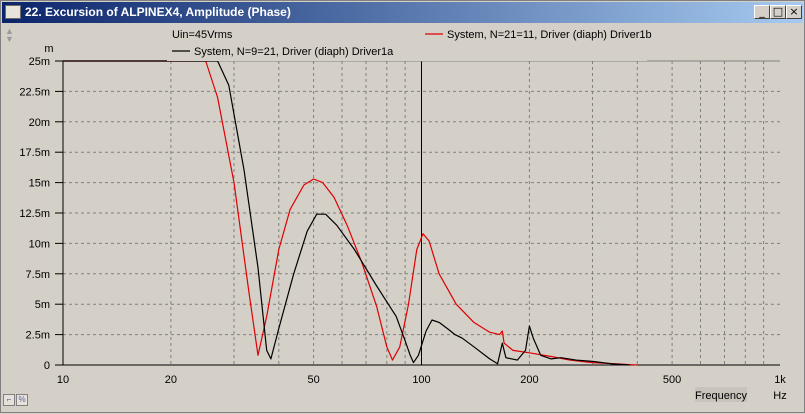 This screenshot has width=805, height=414. I want to click on y-tick-label: 10m, so click(39, 244).